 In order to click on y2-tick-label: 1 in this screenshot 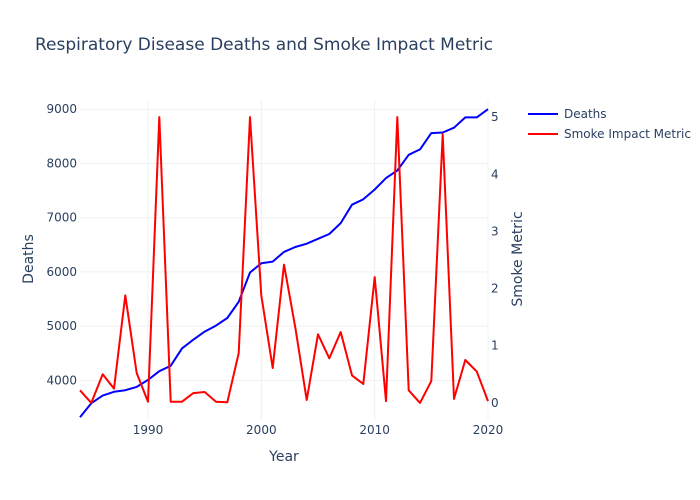, I will do `click(495, 346)`.